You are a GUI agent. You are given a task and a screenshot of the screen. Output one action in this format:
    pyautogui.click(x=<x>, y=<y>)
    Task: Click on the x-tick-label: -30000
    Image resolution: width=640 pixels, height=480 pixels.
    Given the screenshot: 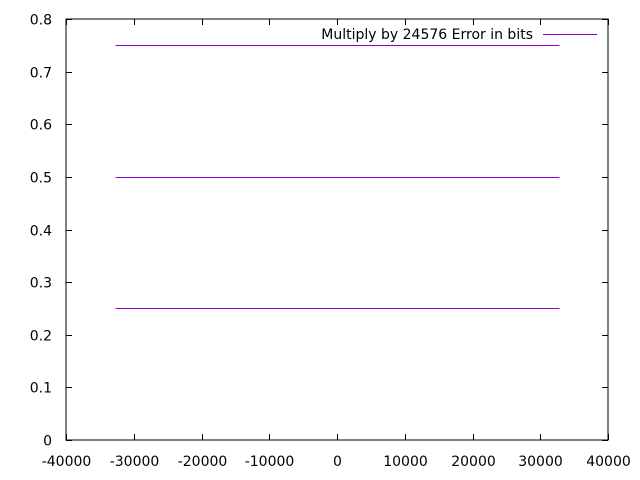 What is the action you would take?
    pyautogui.click(x=135, y=462)
    